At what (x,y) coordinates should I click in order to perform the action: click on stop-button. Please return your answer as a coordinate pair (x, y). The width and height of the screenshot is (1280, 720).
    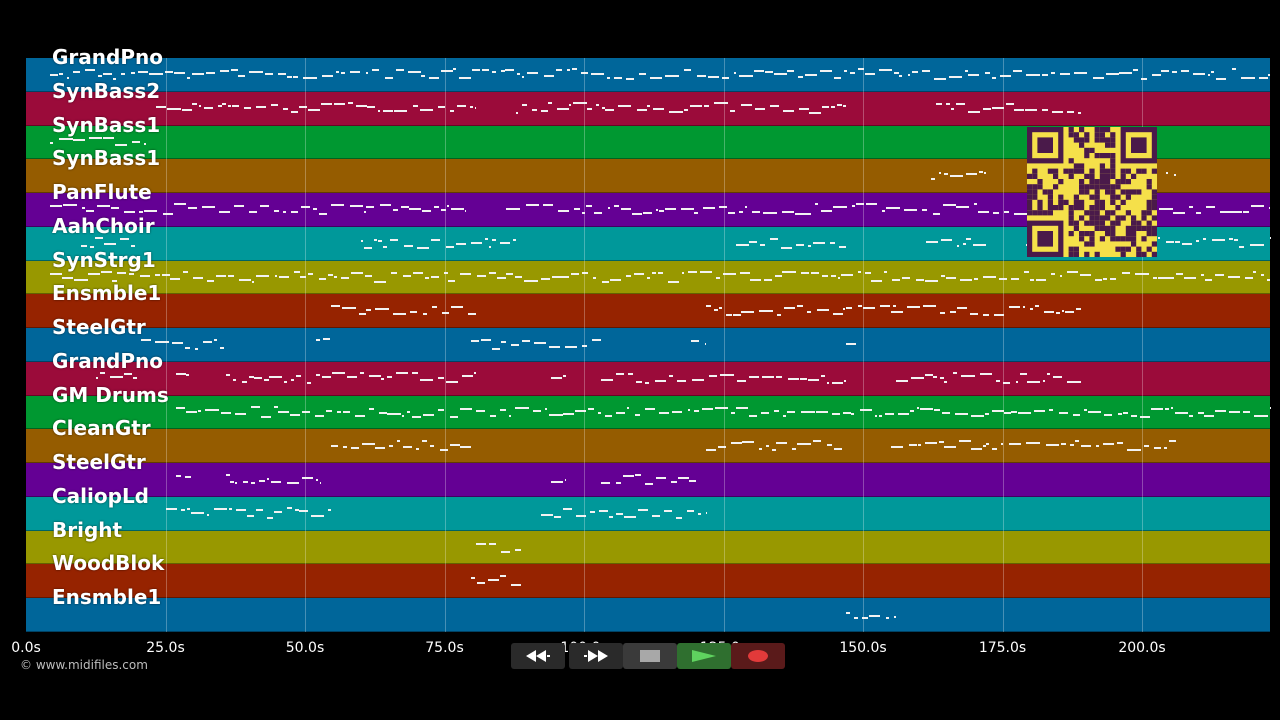
    Looking at the image, I should click on (650, 656).